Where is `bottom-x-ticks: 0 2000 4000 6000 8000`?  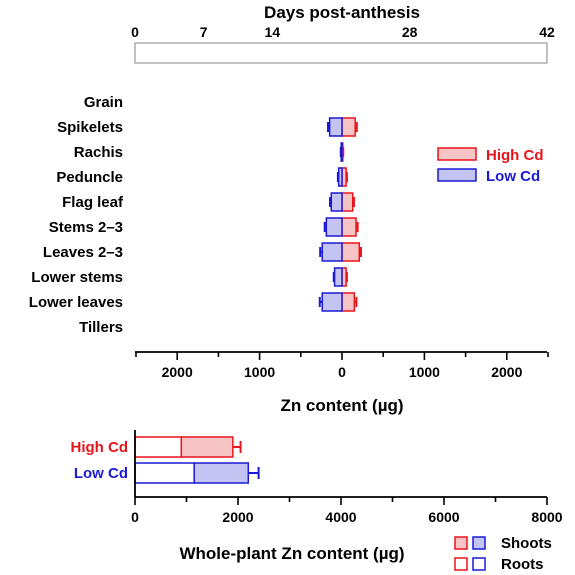 bottom-x-ticks: 0 2000 4000 6000 8000 is located at coordinates (347, 511).